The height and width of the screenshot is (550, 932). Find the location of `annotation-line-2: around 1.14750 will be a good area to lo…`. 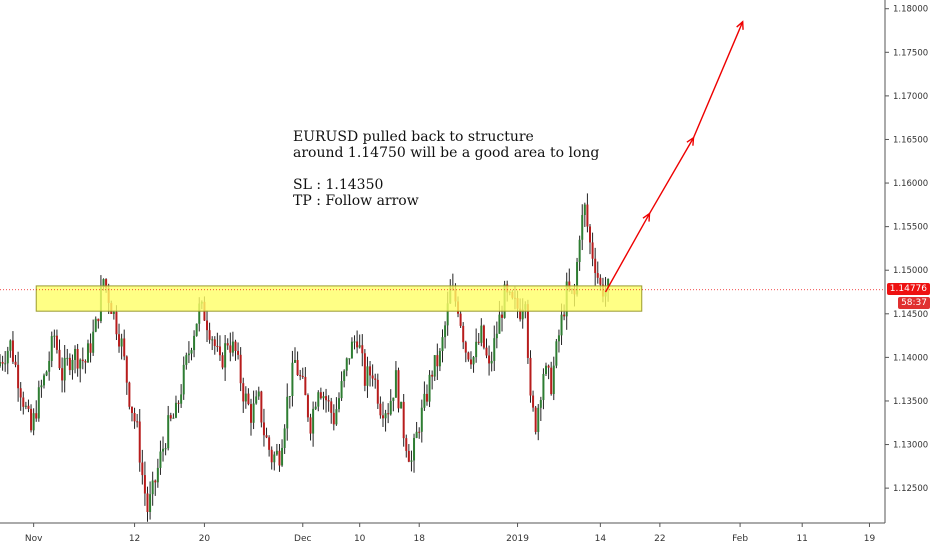

annotation-line-2: around 1.14750 will be a good area to lo… is located at coordinates (446, 153).